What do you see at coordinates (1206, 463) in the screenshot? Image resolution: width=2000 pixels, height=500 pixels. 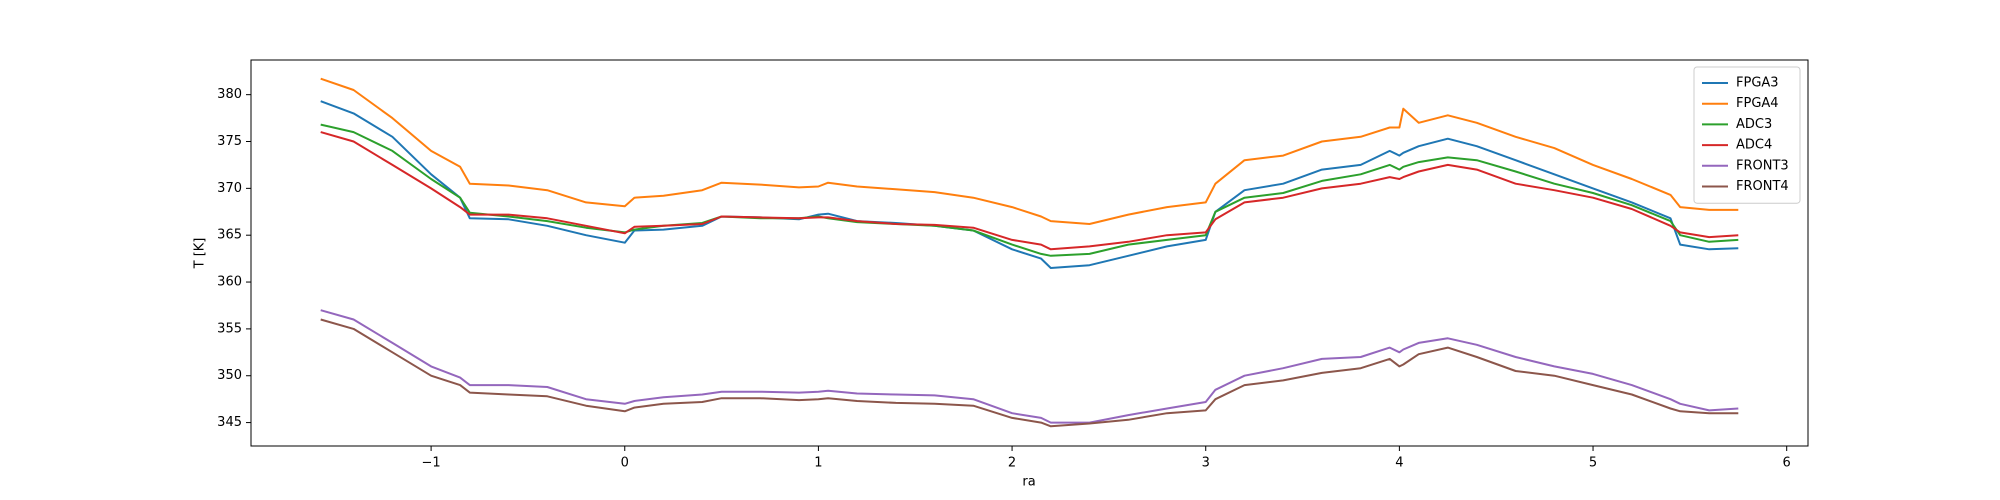 I see `x-tick-label: 3` at bounding box center [1206, 463].